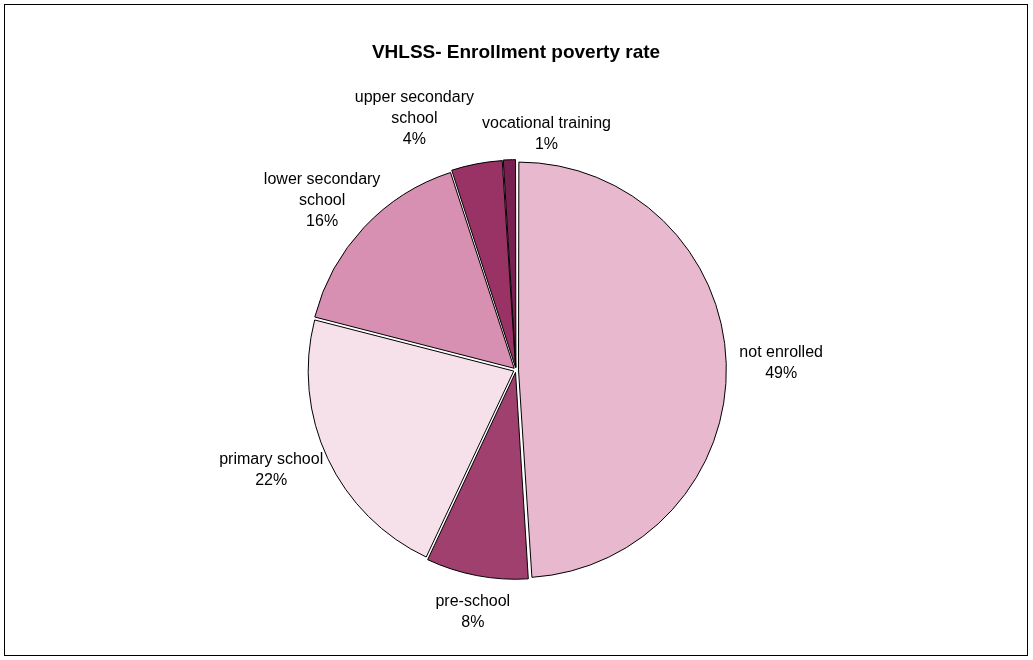  Describe the element at coordinates (781, 351) in the screenshot. I see `slice-label: not enrolled` at that location.